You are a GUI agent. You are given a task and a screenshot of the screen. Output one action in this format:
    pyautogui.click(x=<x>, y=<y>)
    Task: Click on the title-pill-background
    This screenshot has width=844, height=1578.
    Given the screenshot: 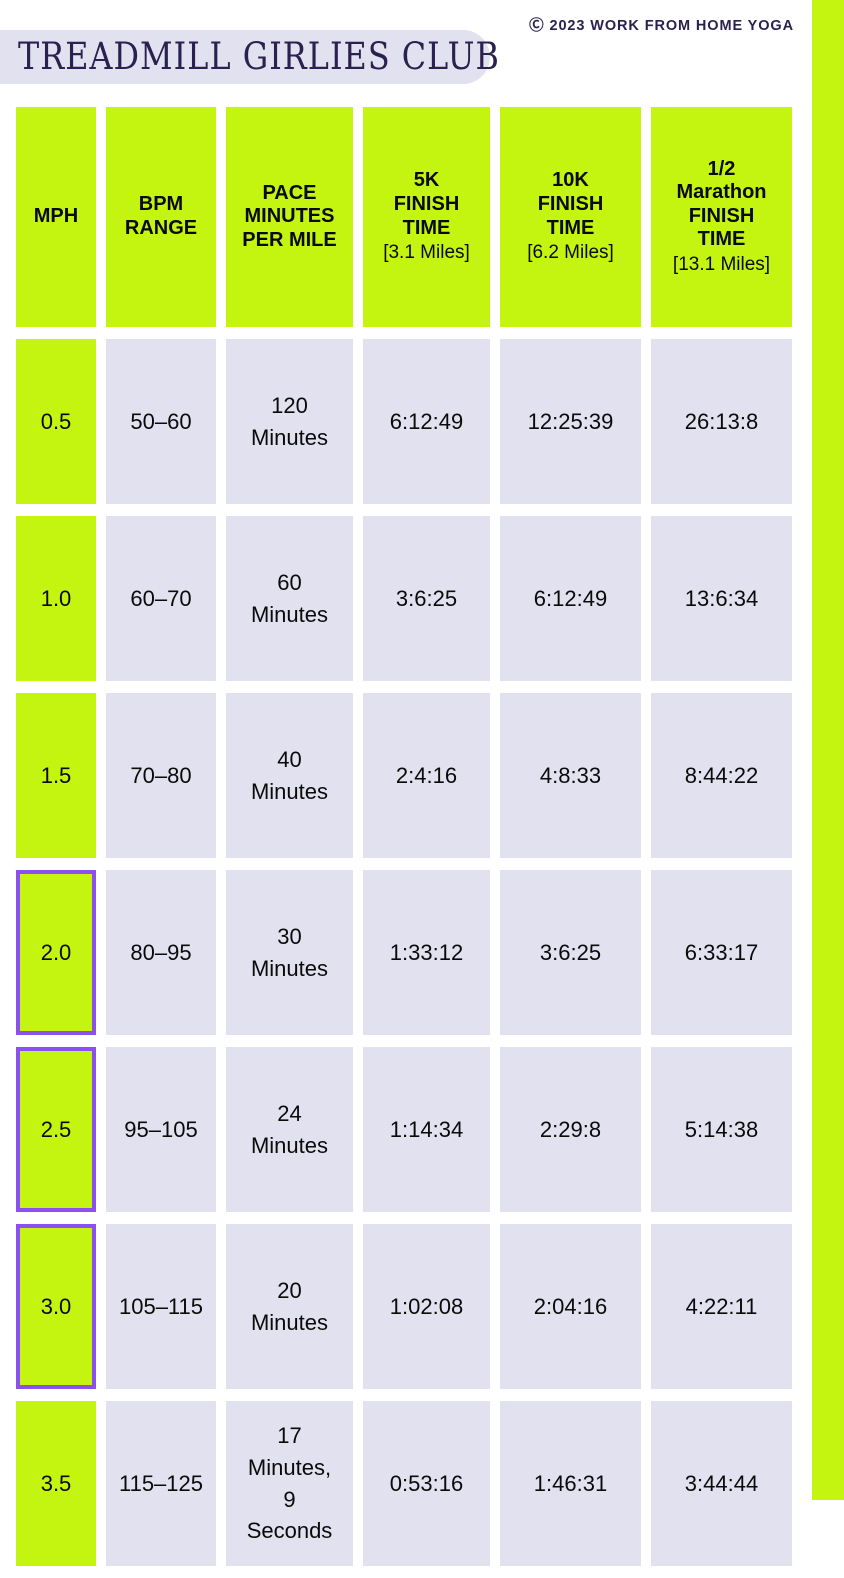 What is the action you would take?
    pyautogui.click(x=245, y=57)
    